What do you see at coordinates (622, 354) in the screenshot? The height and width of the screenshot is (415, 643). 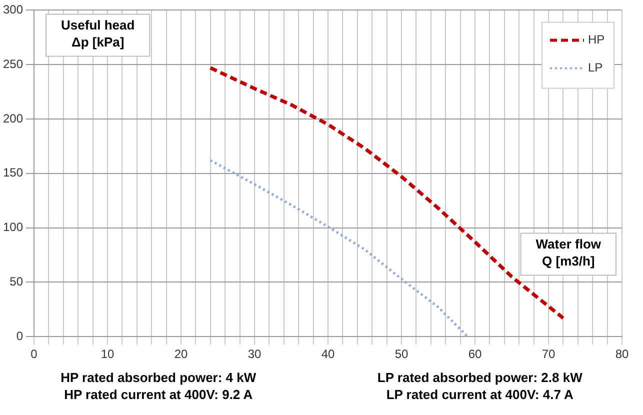 I see `x-tick-label: 80` at bounding box center [622, 354].